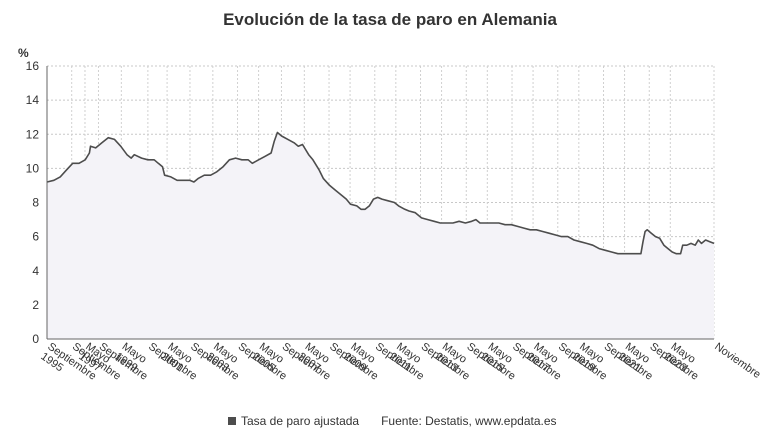 The image size is (780, 440). I want to click on x-tick-label-part: Noviembre, so click(737, 361).